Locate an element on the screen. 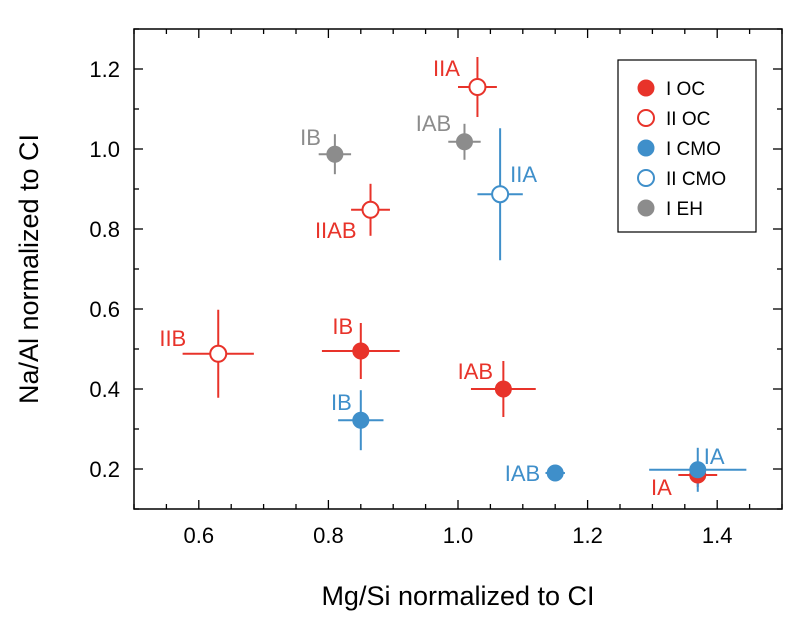 The width and height of the screenshot is (793, 621). x-tick-label: 1.4 is located at coordinates (717, 535).